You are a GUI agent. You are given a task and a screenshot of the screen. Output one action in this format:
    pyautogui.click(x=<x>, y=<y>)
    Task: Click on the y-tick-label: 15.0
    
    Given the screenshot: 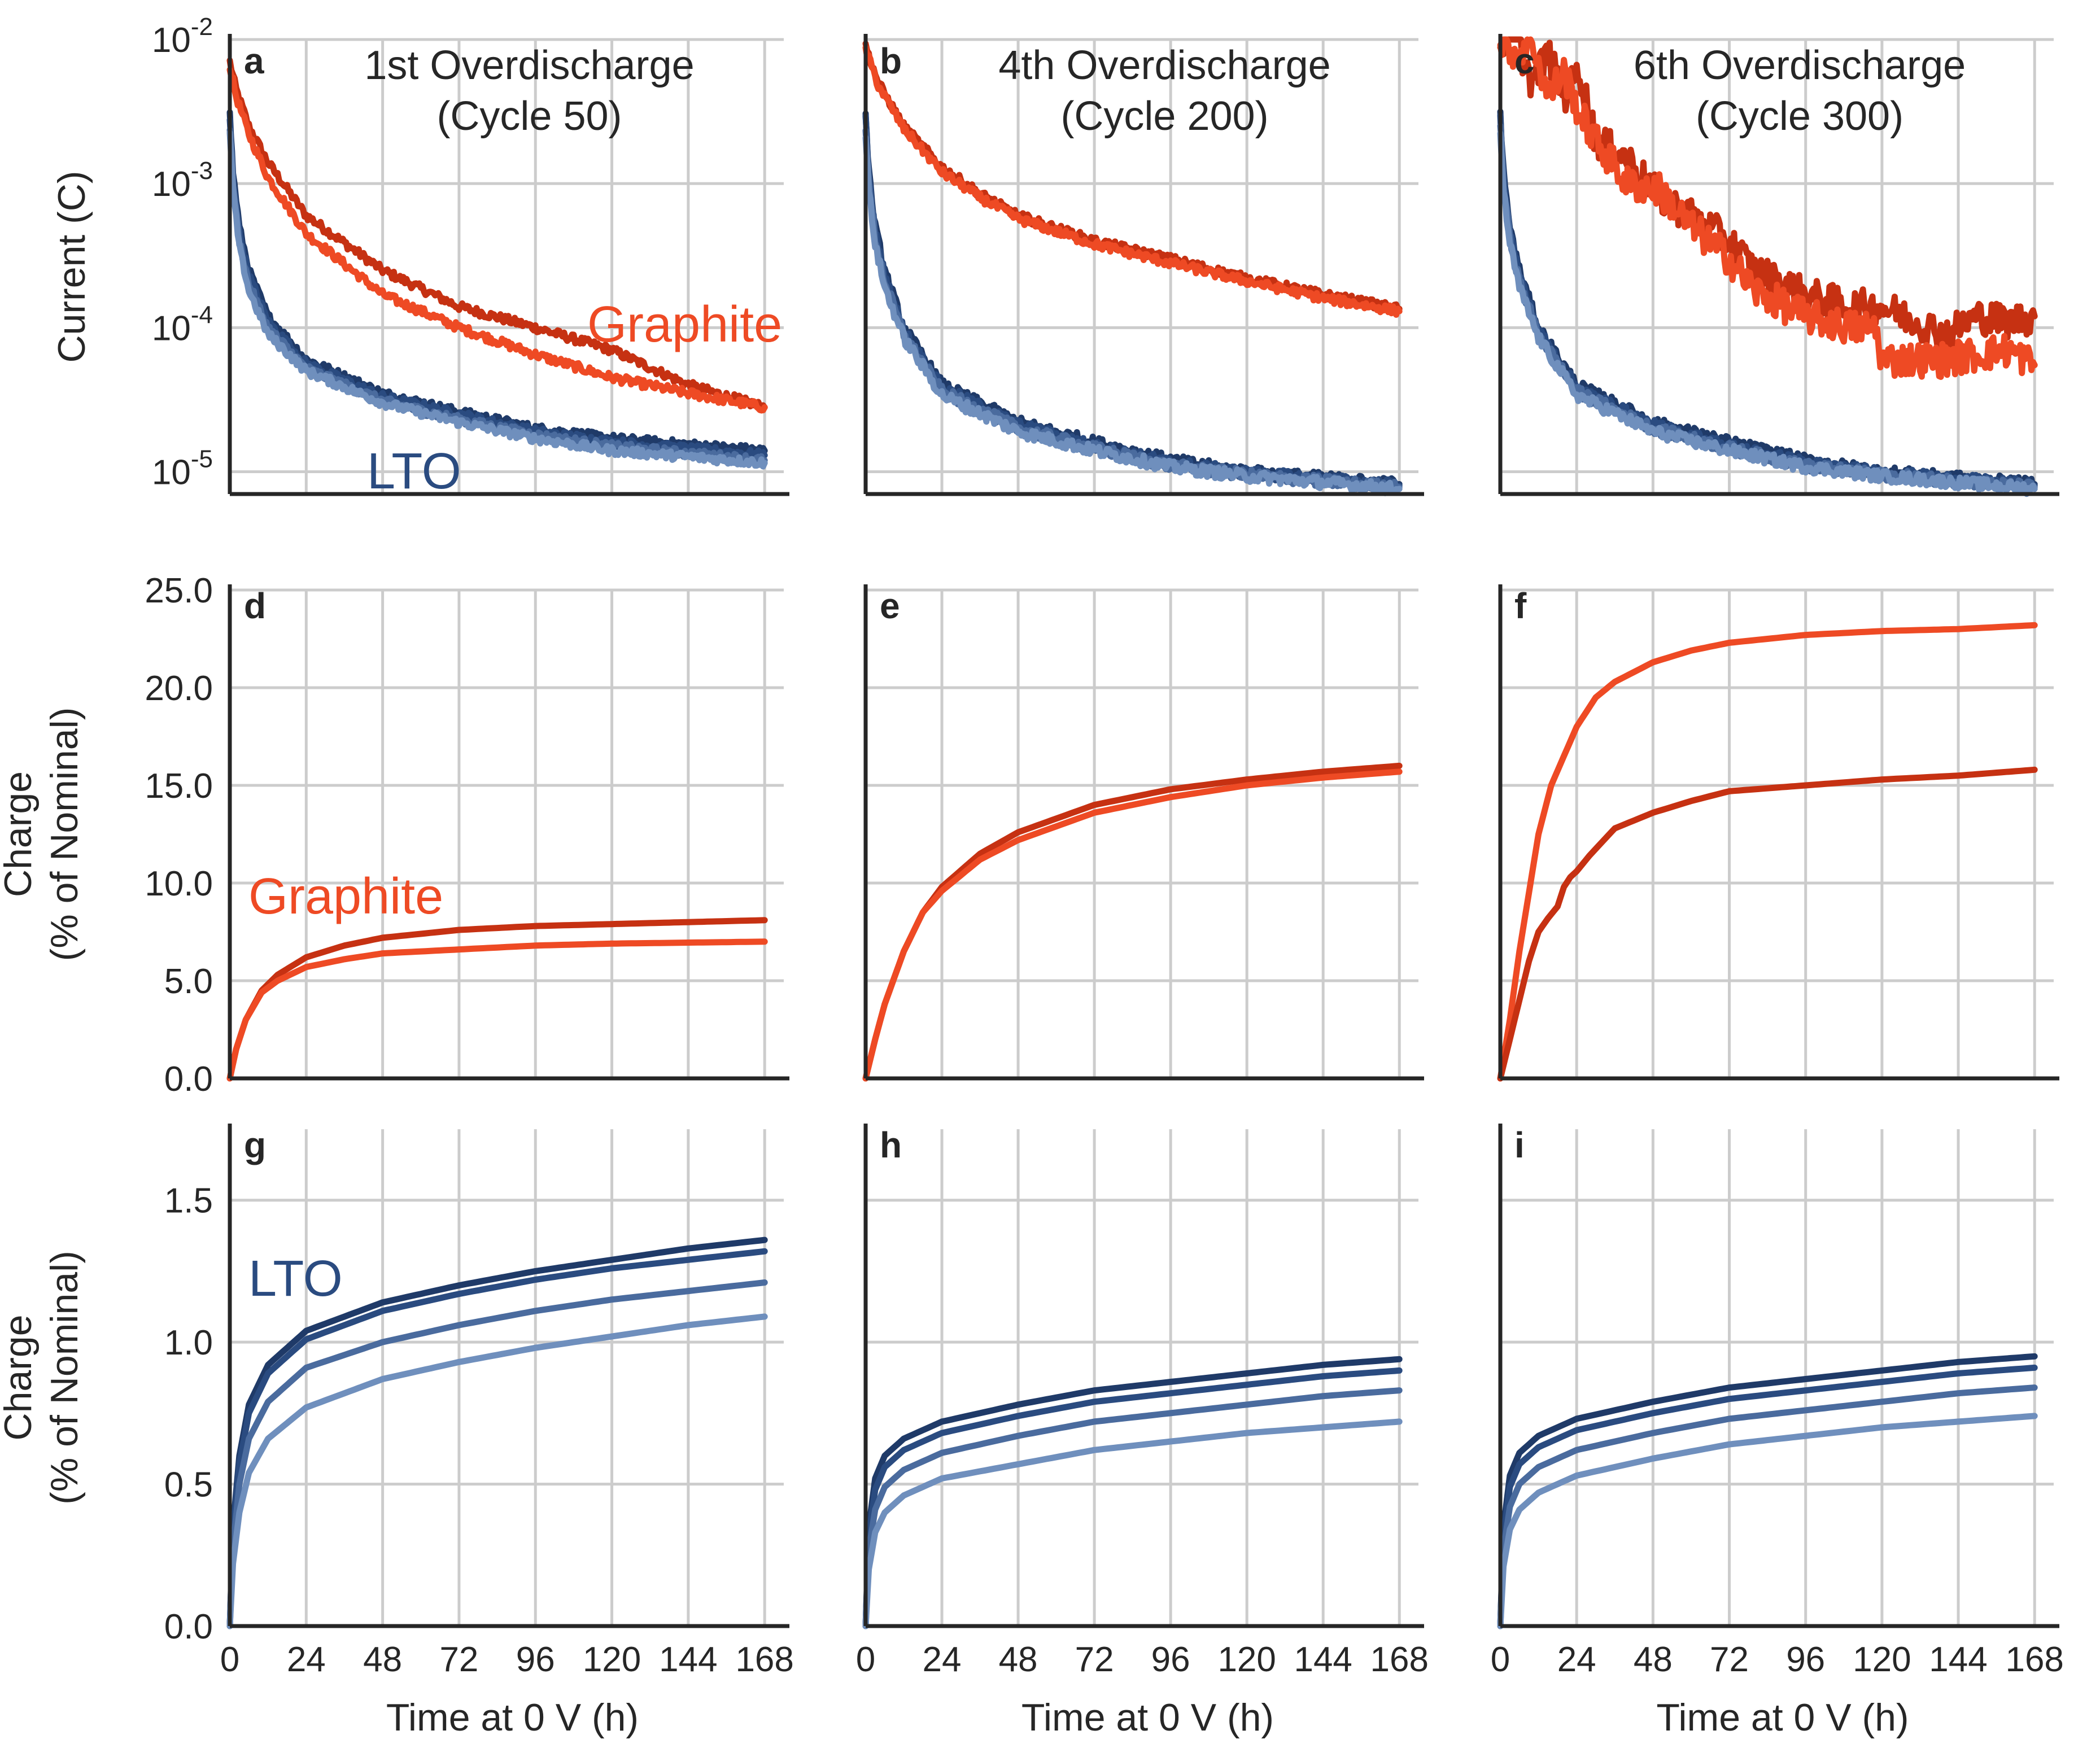 What is the action you would take?
    pyautogui.click(x=179, y=786)
    